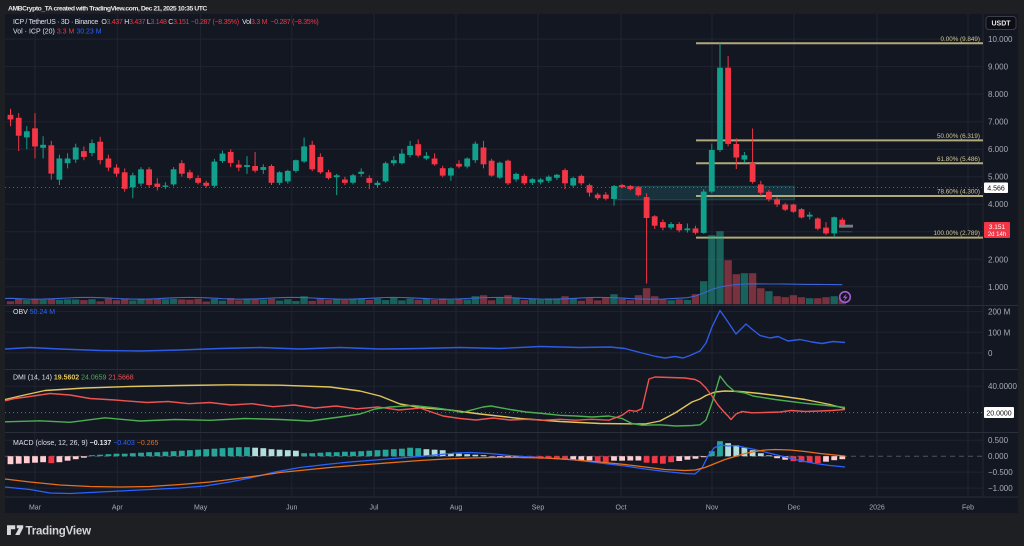  I want to click on svg-text: Vol · ICP (20) 3.3 M 30.23 M, so click(57, 32).